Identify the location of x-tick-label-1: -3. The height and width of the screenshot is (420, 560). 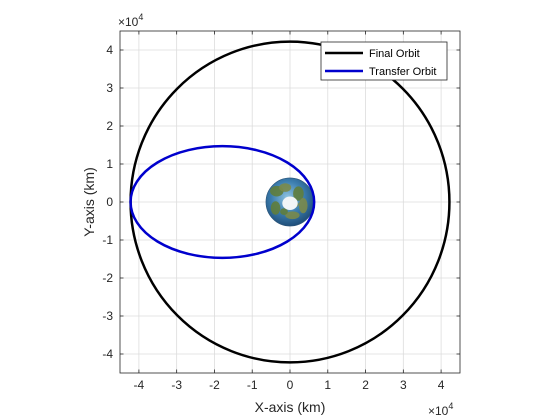
(176, 385).